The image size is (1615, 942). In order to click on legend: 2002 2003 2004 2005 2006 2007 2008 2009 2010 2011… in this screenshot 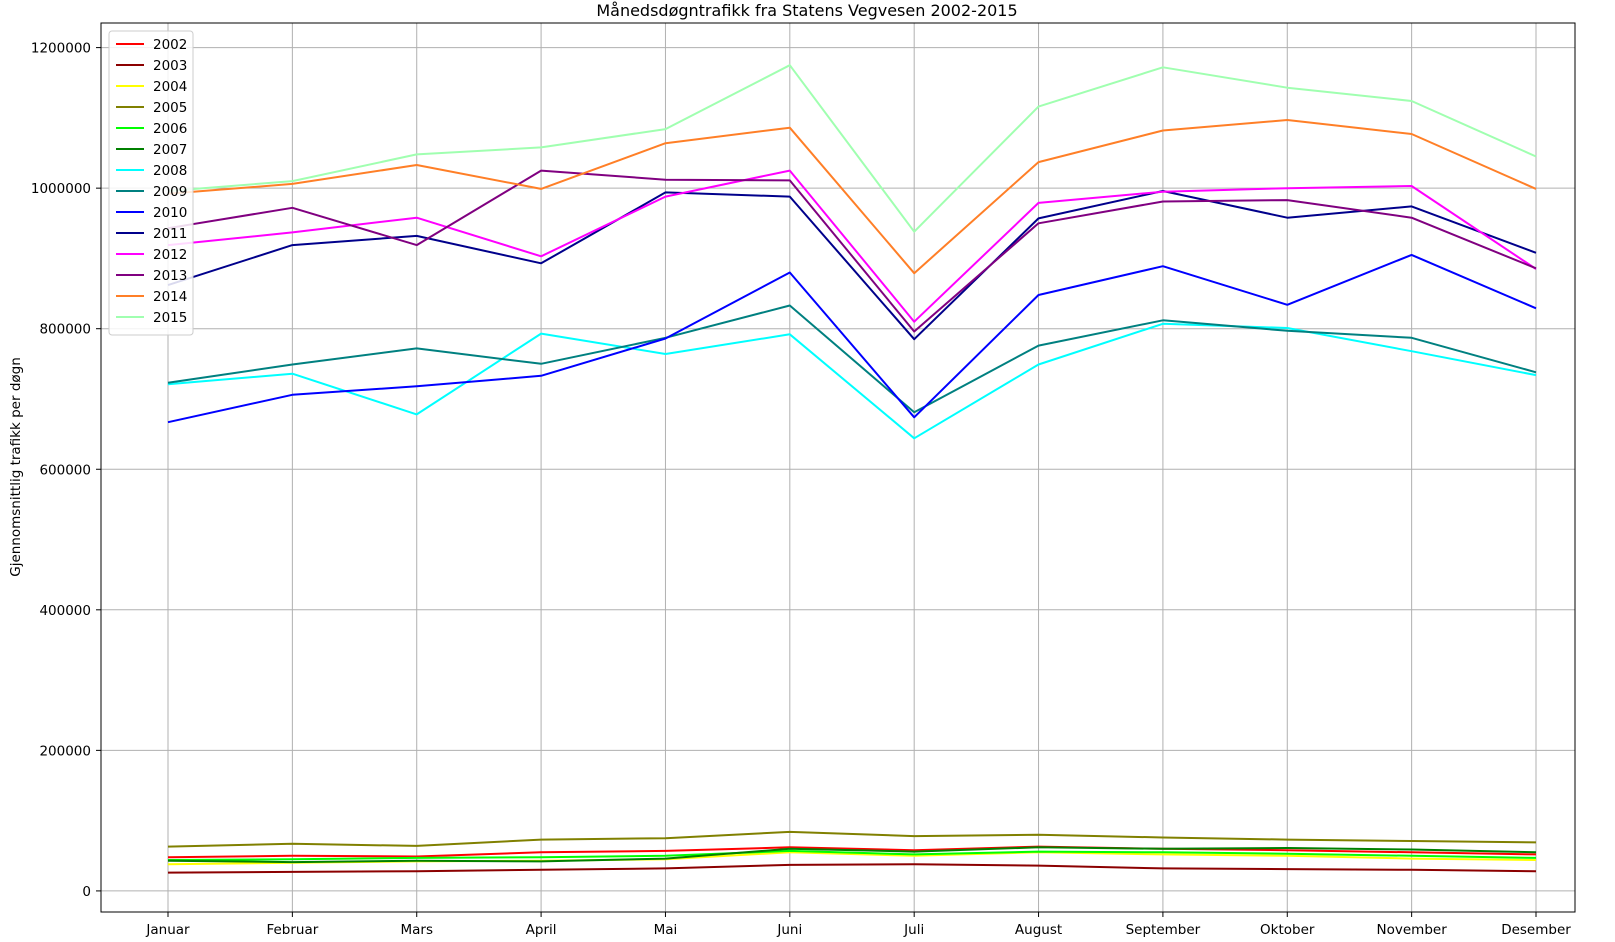, I will do `click(151, 183)`.